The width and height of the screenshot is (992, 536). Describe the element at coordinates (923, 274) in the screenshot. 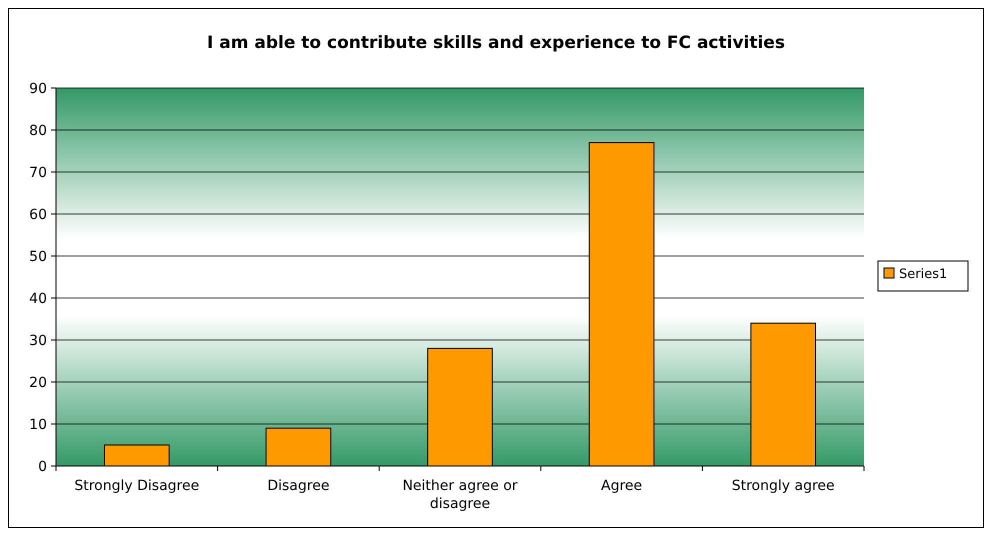

I see `legend-label: Series1` at that location.